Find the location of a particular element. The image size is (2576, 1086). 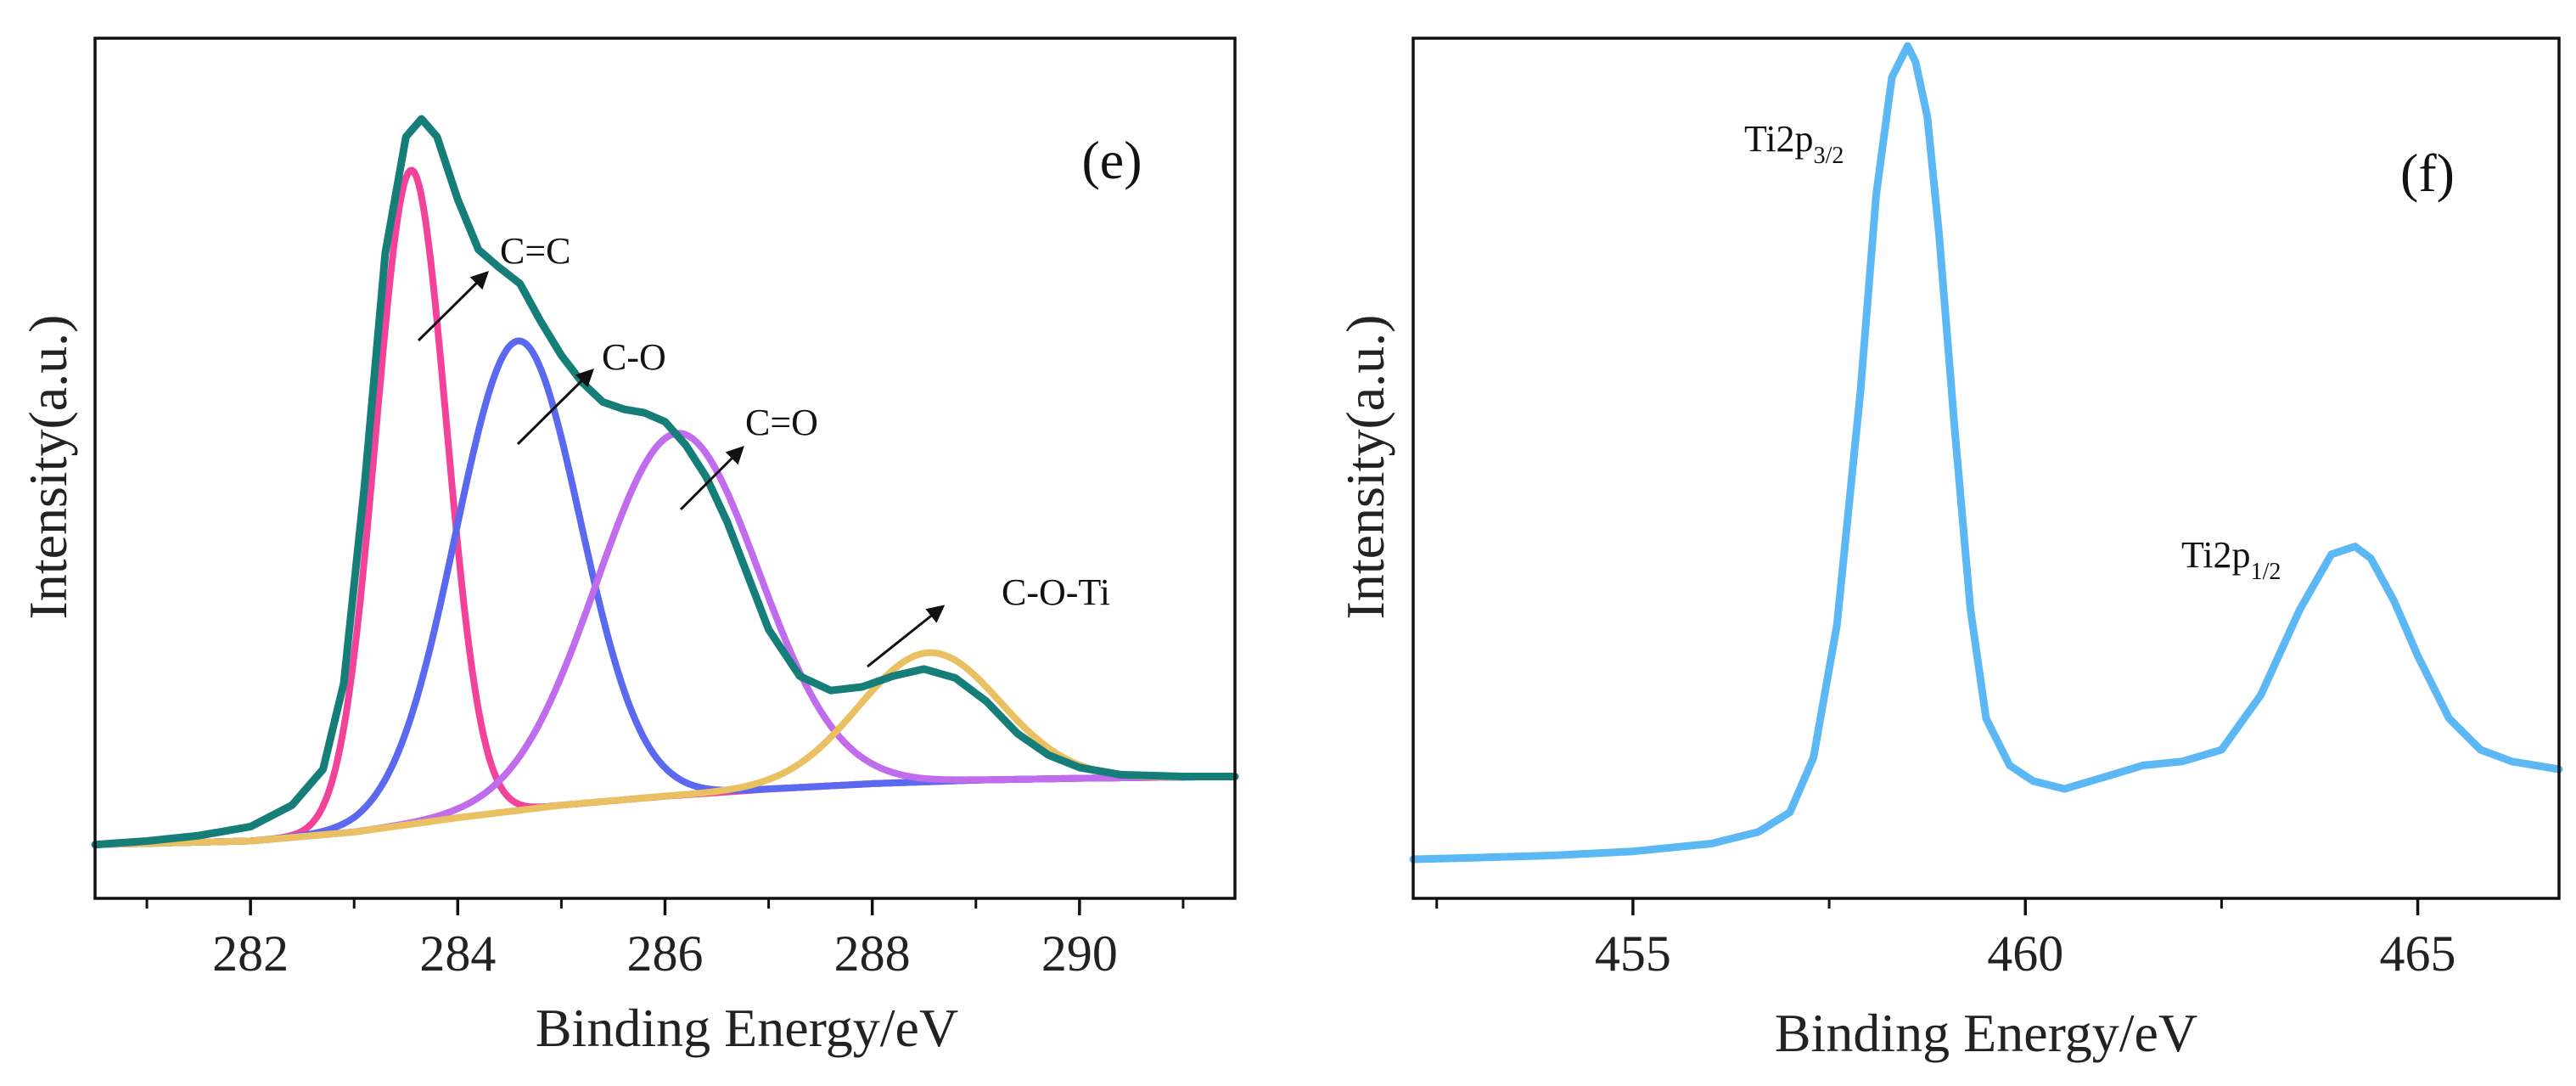

e-x-axis-title: Binding Energy/eV is located at coordinates (747, 1028).